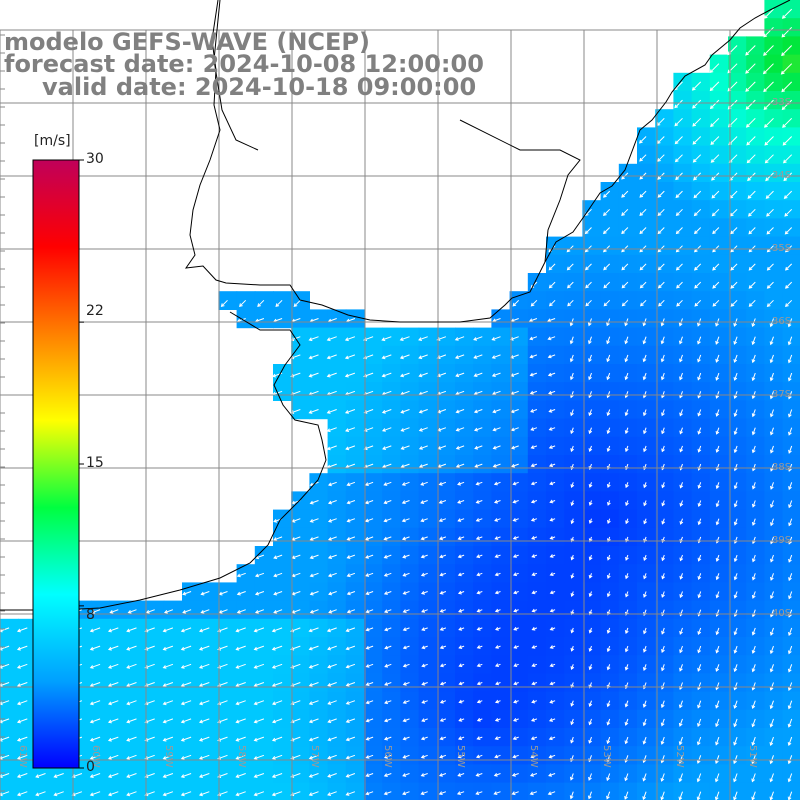 Image resolution: width=800 pixels, height=804 pixels. I want to click on lat-label: 38S, so click(781, 467).